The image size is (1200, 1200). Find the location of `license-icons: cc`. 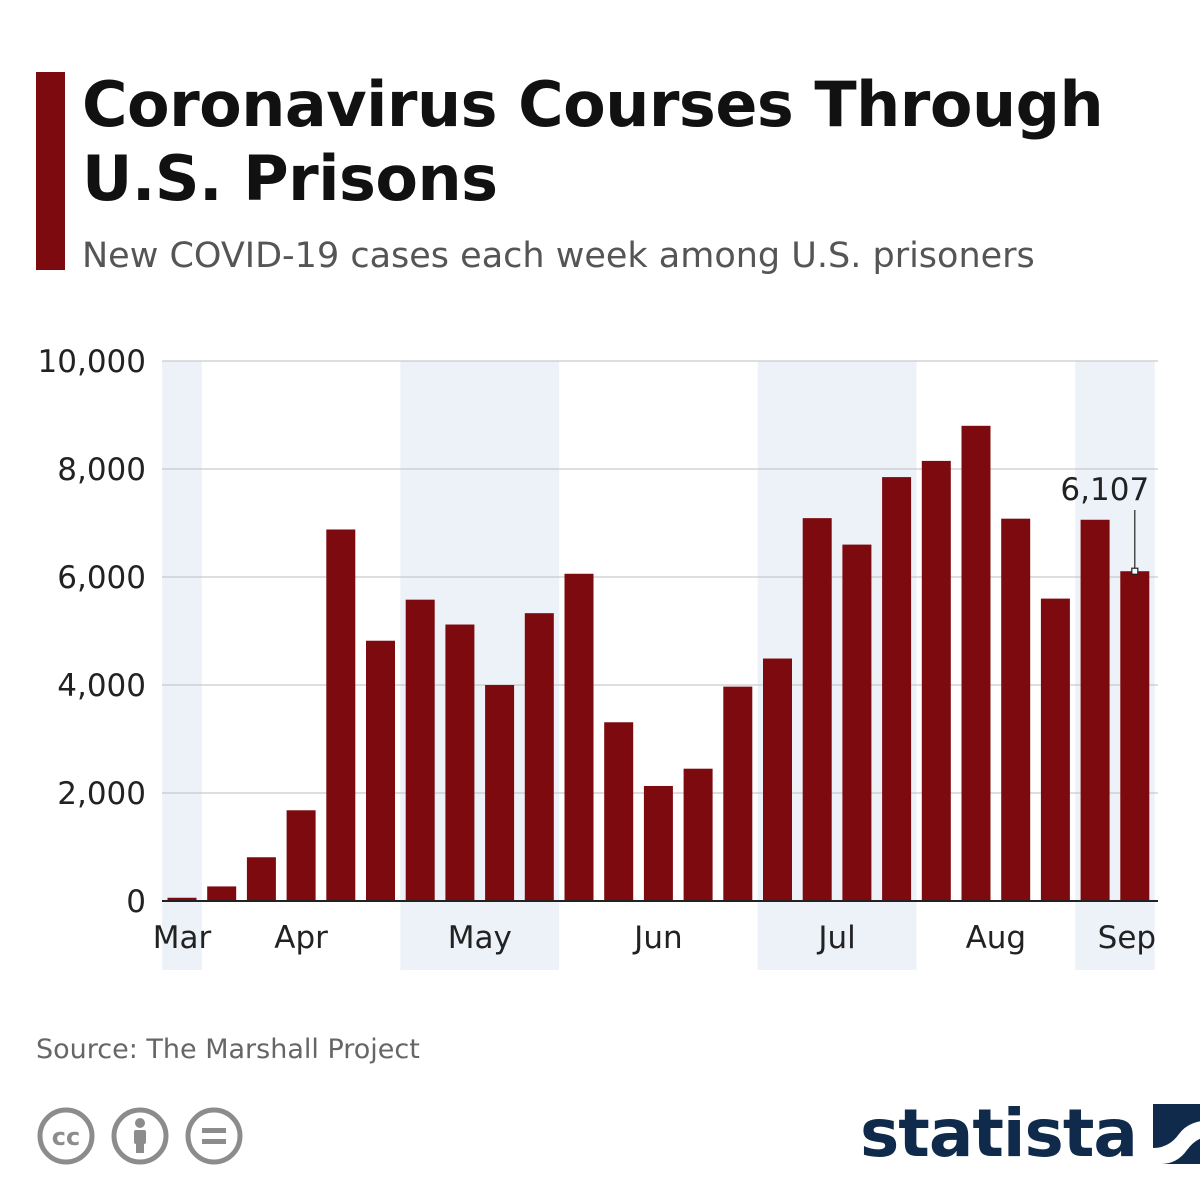

license-icons: cc is located at coordinates (140, 1136).